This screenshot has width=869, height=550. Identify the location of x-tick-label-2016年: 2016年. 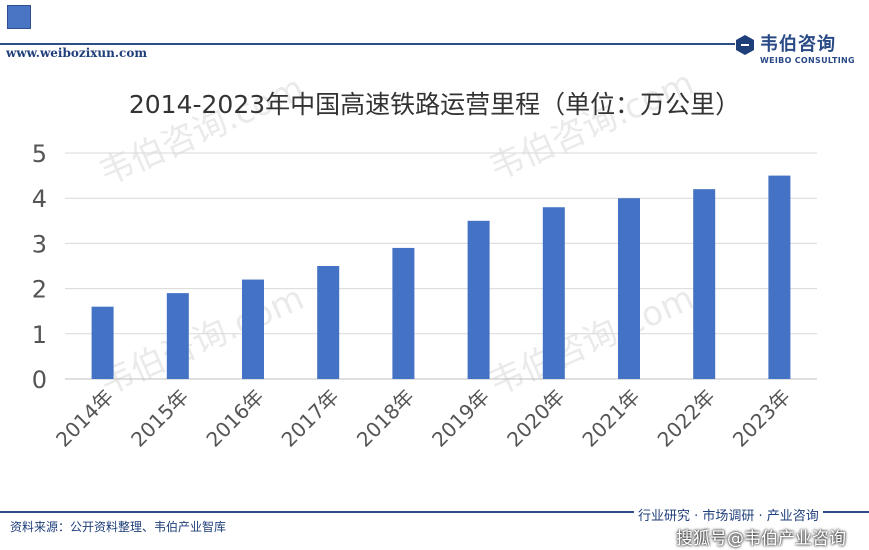
(234, 418).